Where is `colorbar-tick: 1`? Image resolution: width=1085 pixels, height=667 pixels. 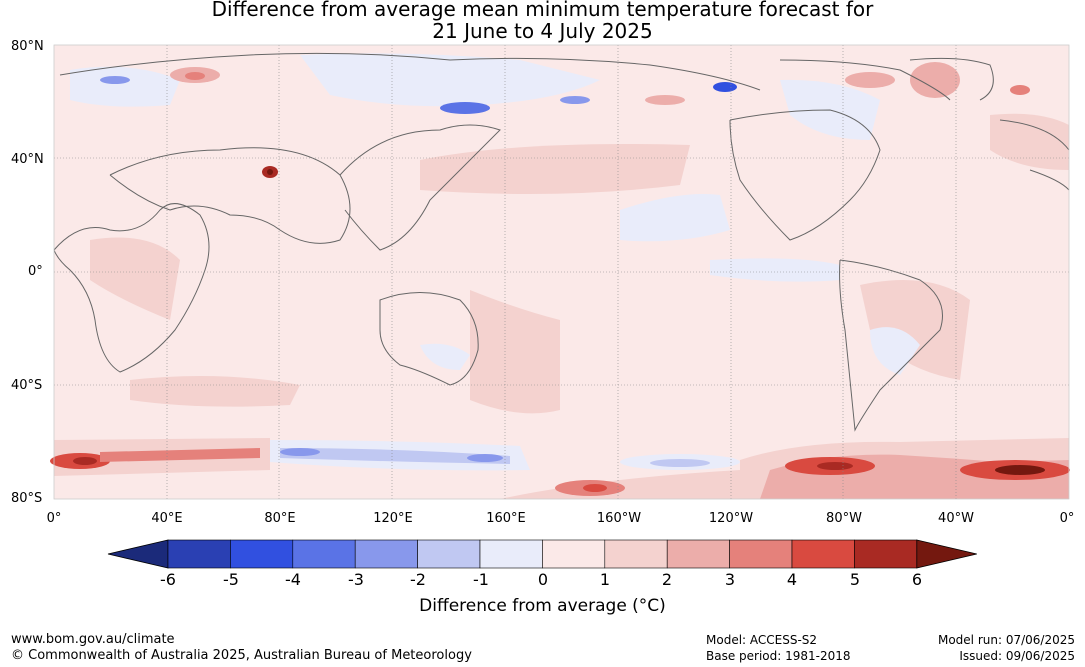
colorbar-tick: 1 is located at coordinates (605, 579).